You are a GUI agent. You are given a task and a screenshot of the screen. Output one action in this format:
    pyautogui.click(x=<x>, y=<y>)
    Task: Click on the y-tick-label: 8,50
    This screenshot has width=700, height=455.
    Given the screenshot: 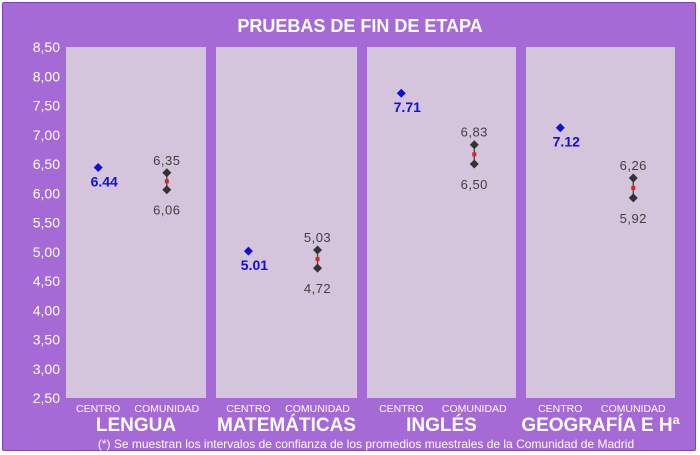 What is the action you would take?
    pyautogui.click(x=46, y=47)
    